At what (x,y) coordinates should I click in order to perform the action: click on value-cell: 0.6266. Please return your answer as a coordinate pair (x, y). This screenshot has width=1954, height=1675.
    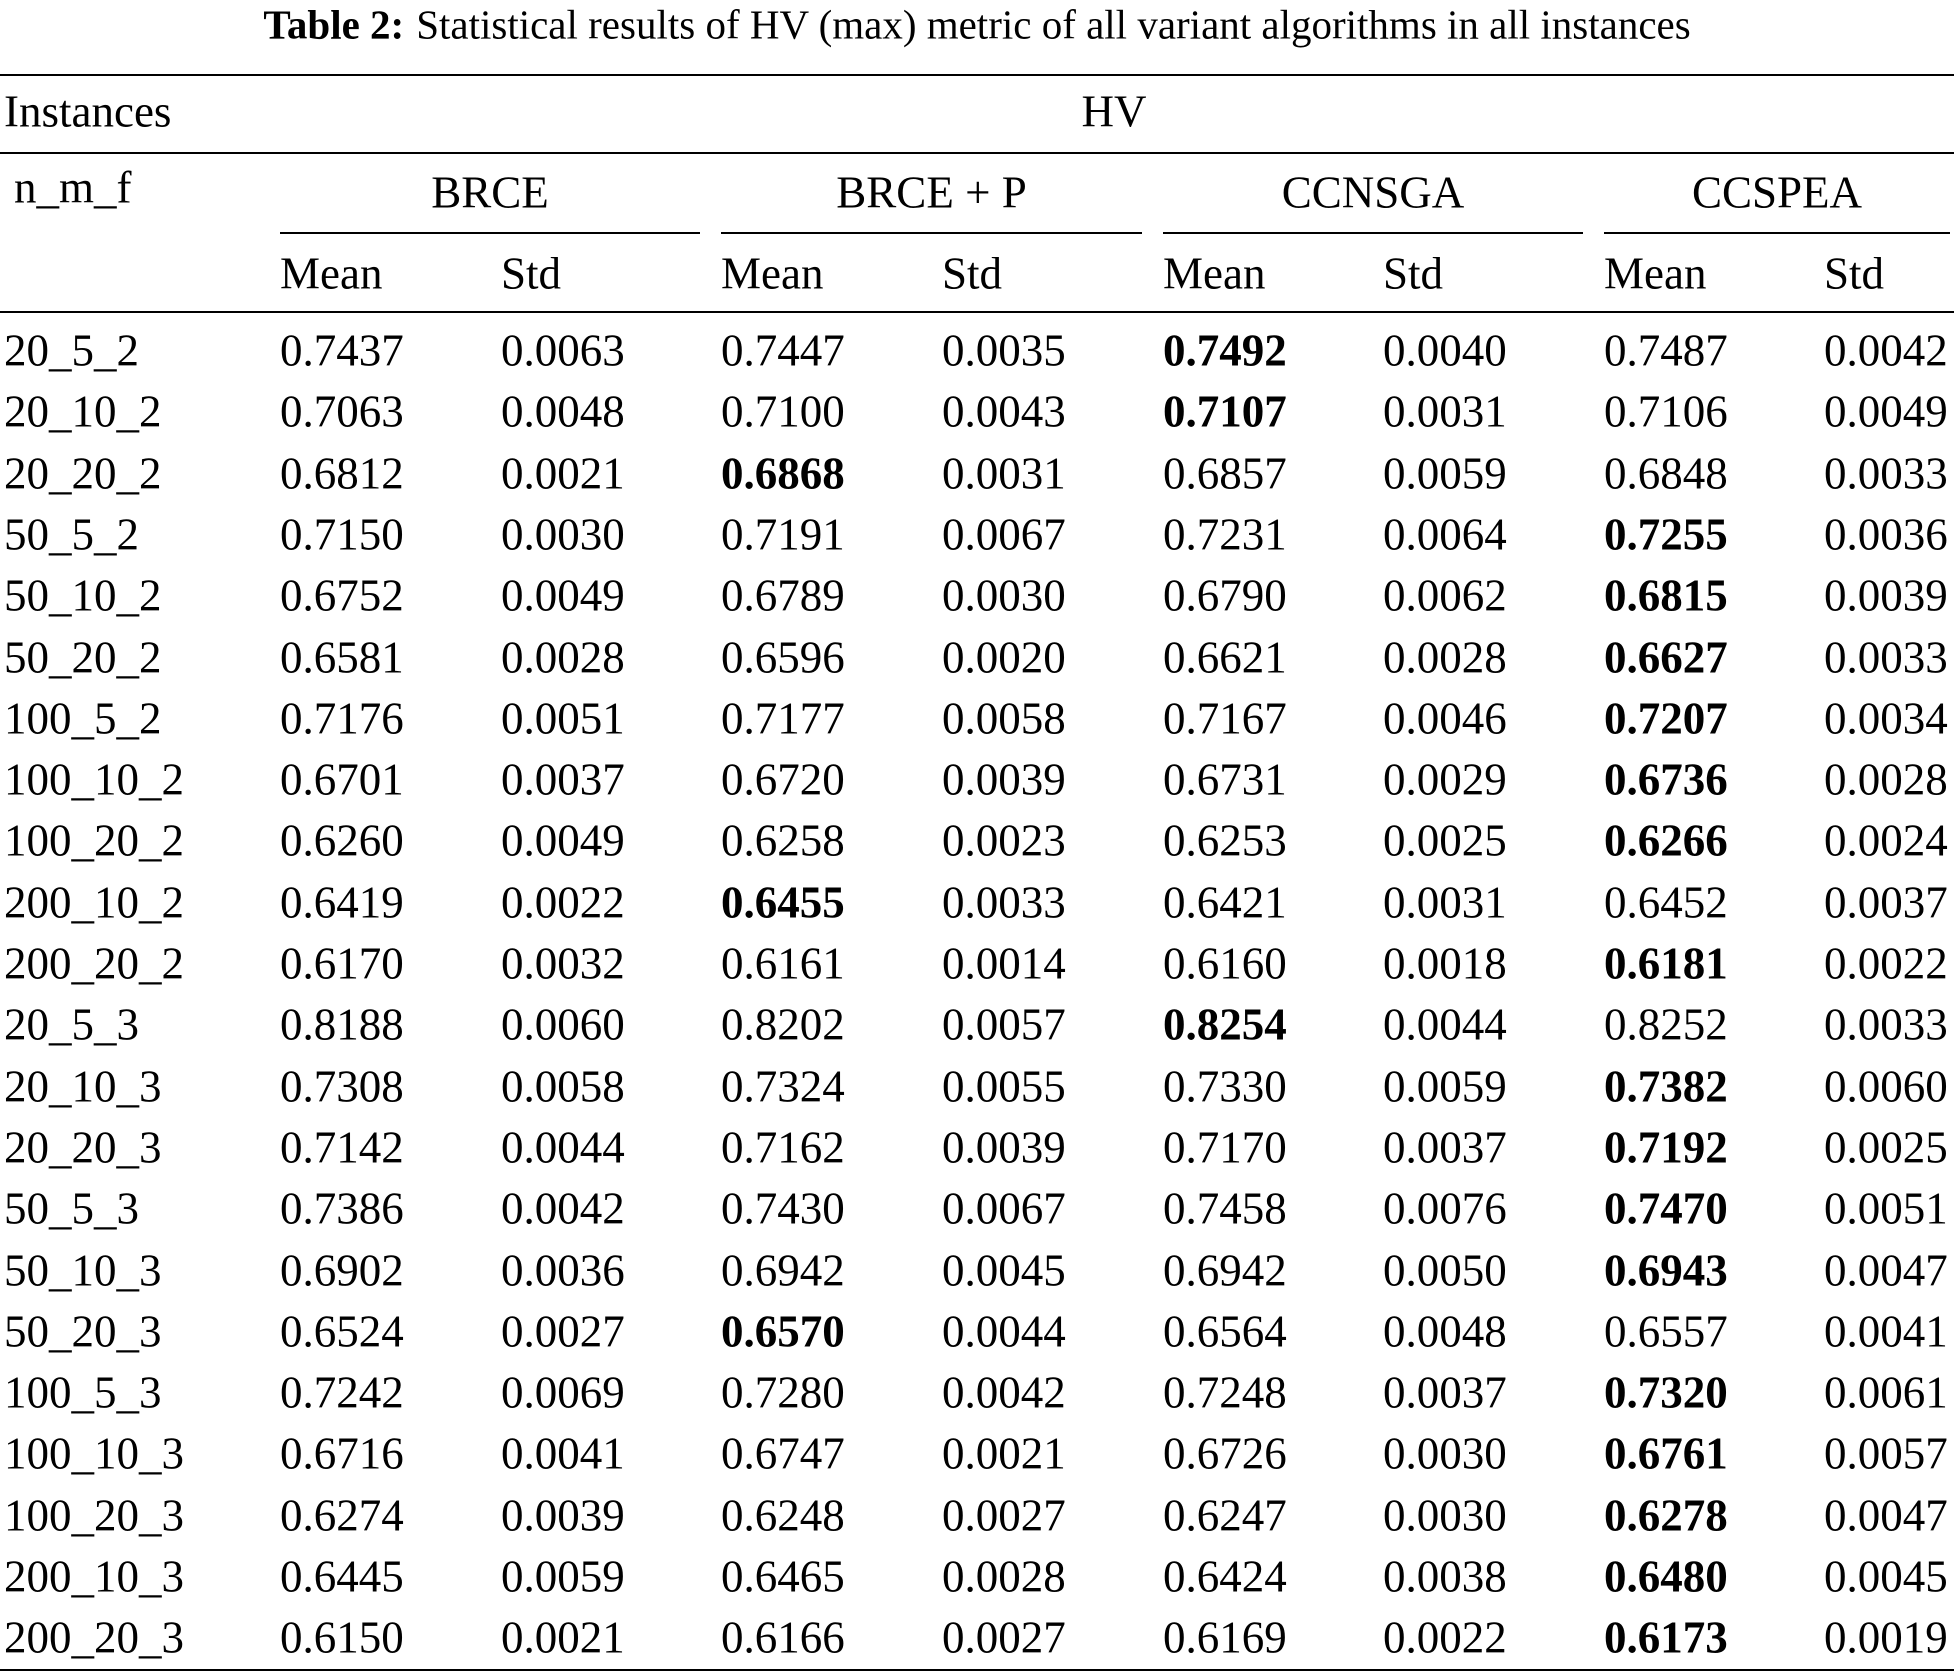
    Looking at the image, I should click on (1666, 840).